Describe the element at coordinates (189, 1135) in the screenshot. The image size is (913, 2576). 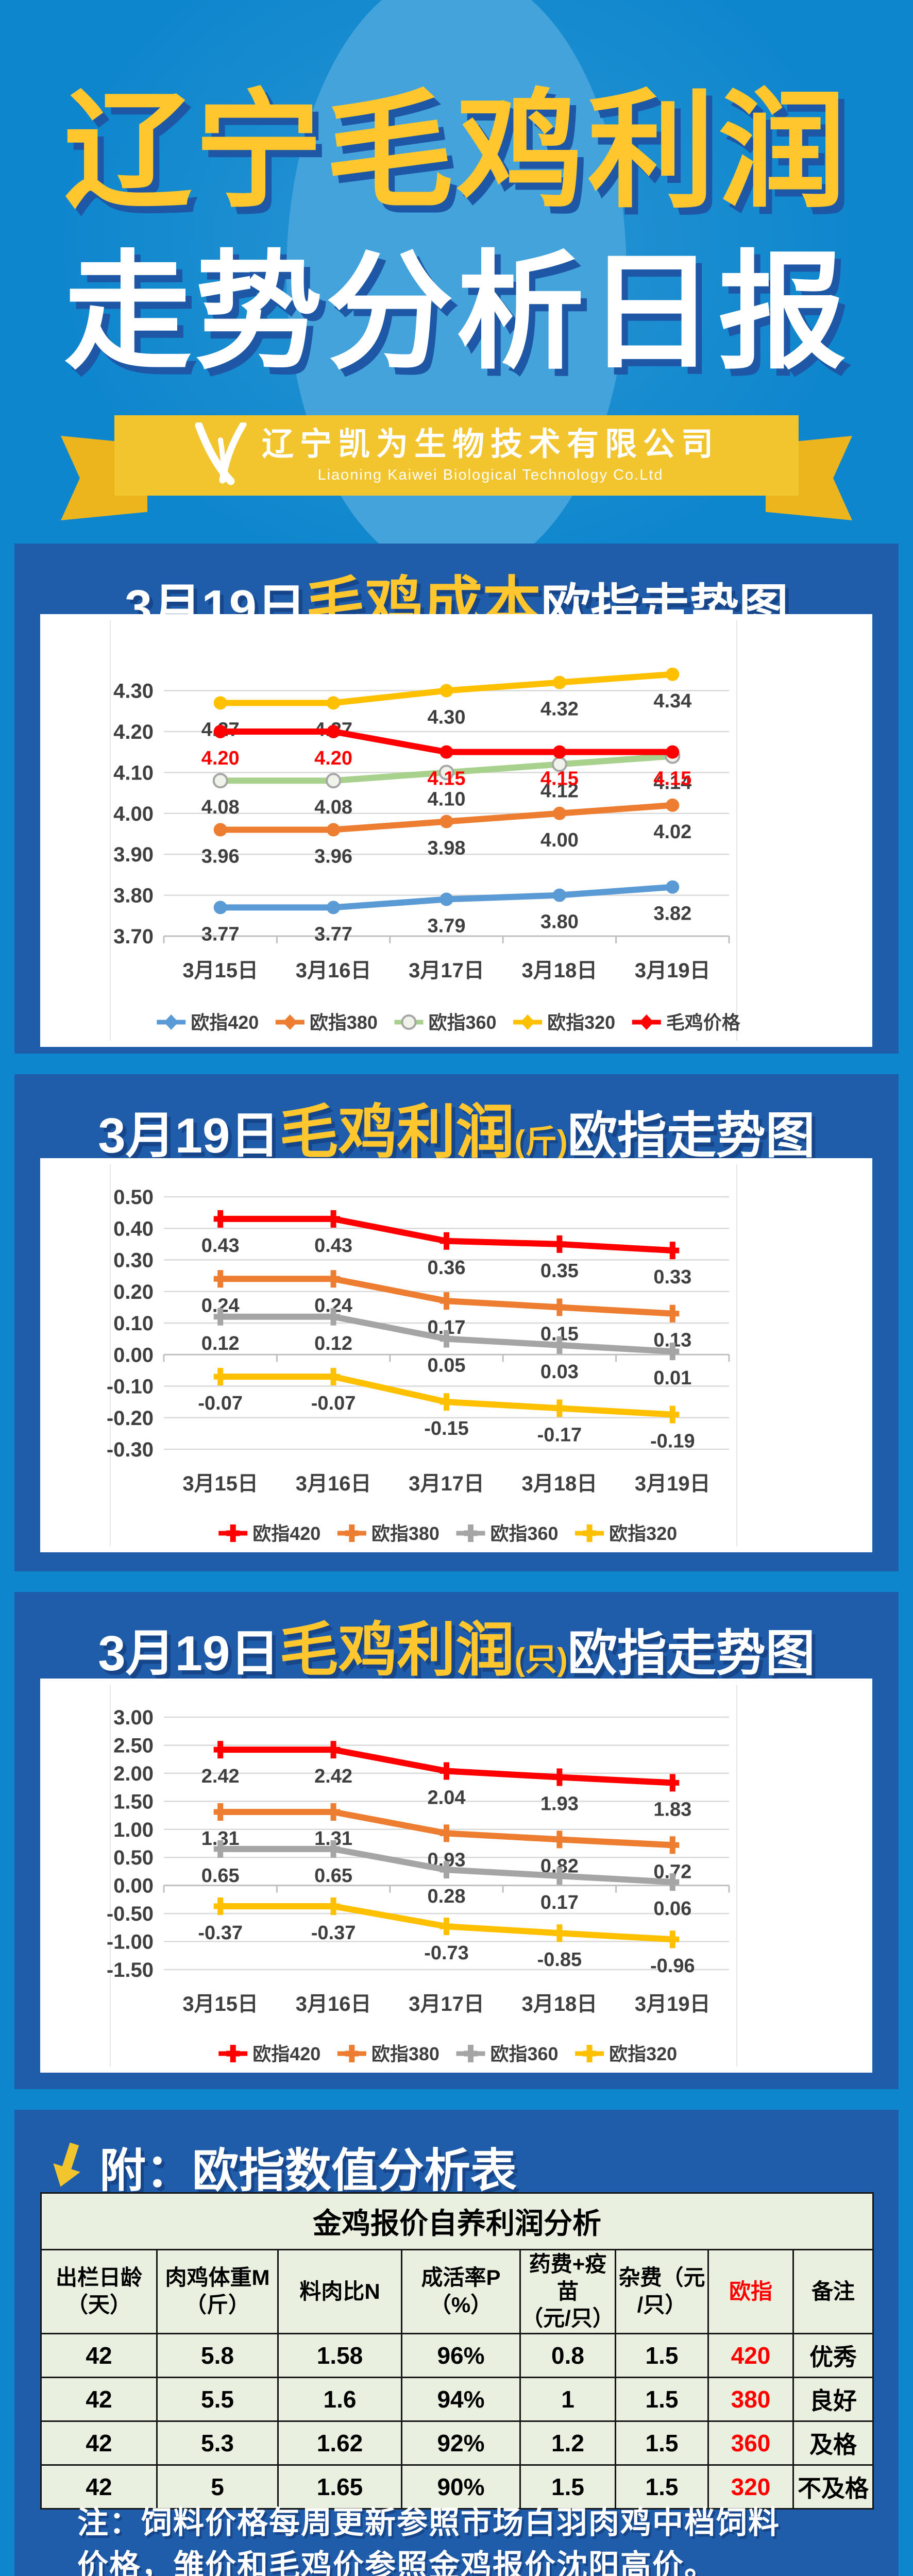
I see `profit-jin-title-date: 3月19日` at that location.